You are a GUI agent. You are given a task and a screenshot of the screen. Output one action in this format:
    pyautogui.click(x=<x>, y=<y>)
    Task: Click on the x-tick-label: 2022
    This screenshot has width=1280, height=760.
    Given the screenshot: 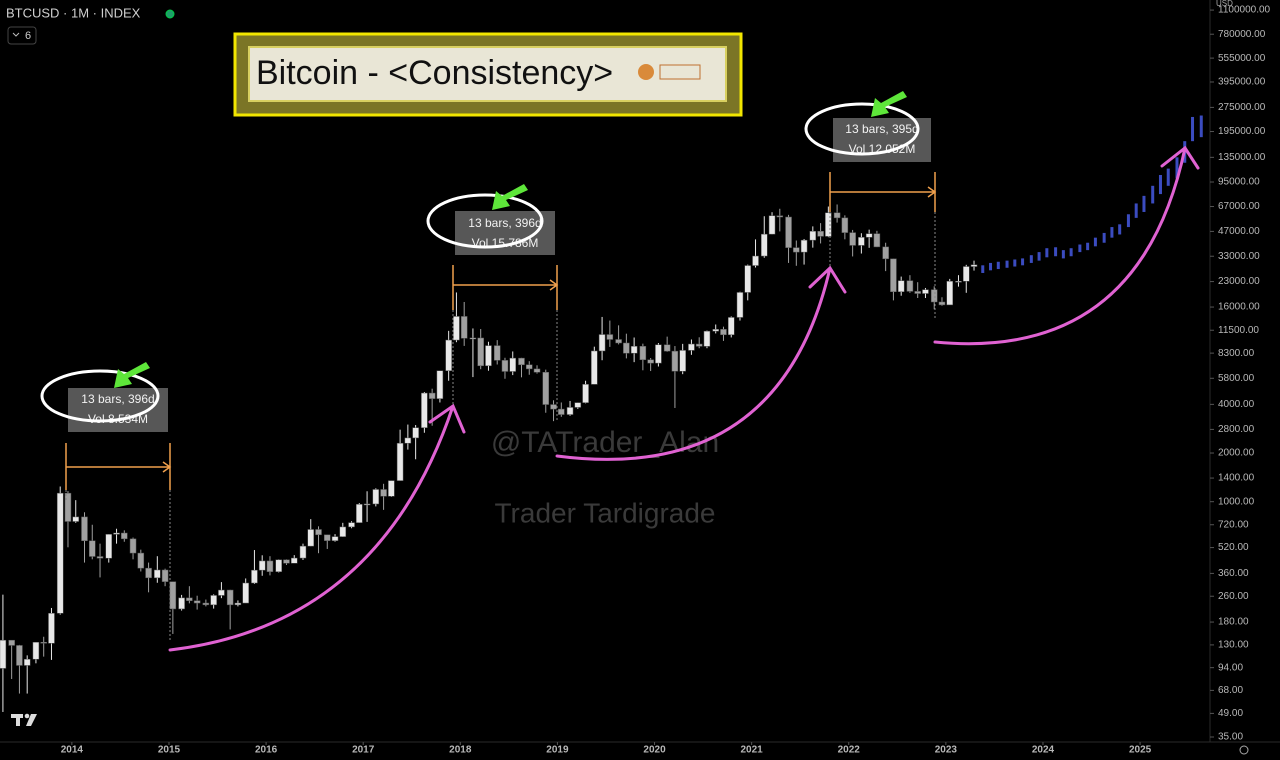 What is the action you would take?
    pyautogui.click(x=849, y=750)
    